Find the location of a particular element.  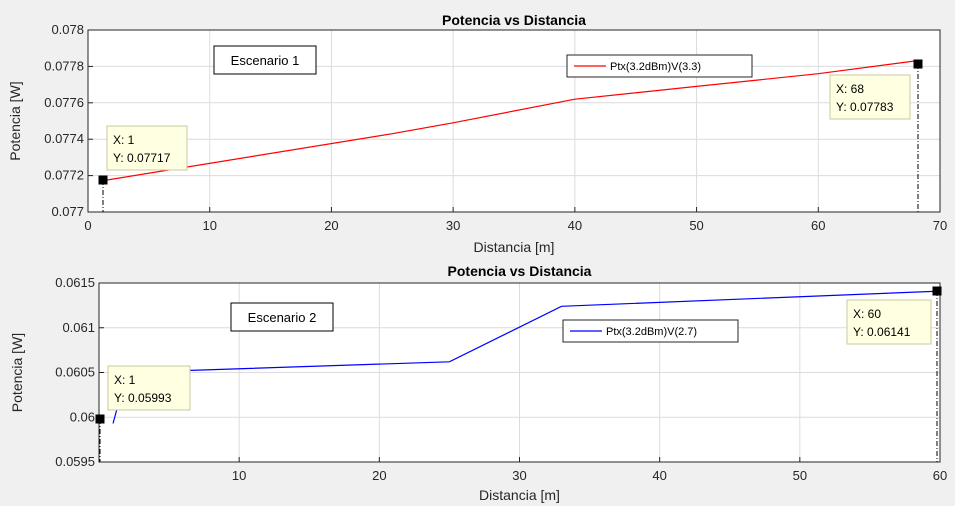

chart-1-annotation-text: Escenario 1 is located at coordinates (265, 60).